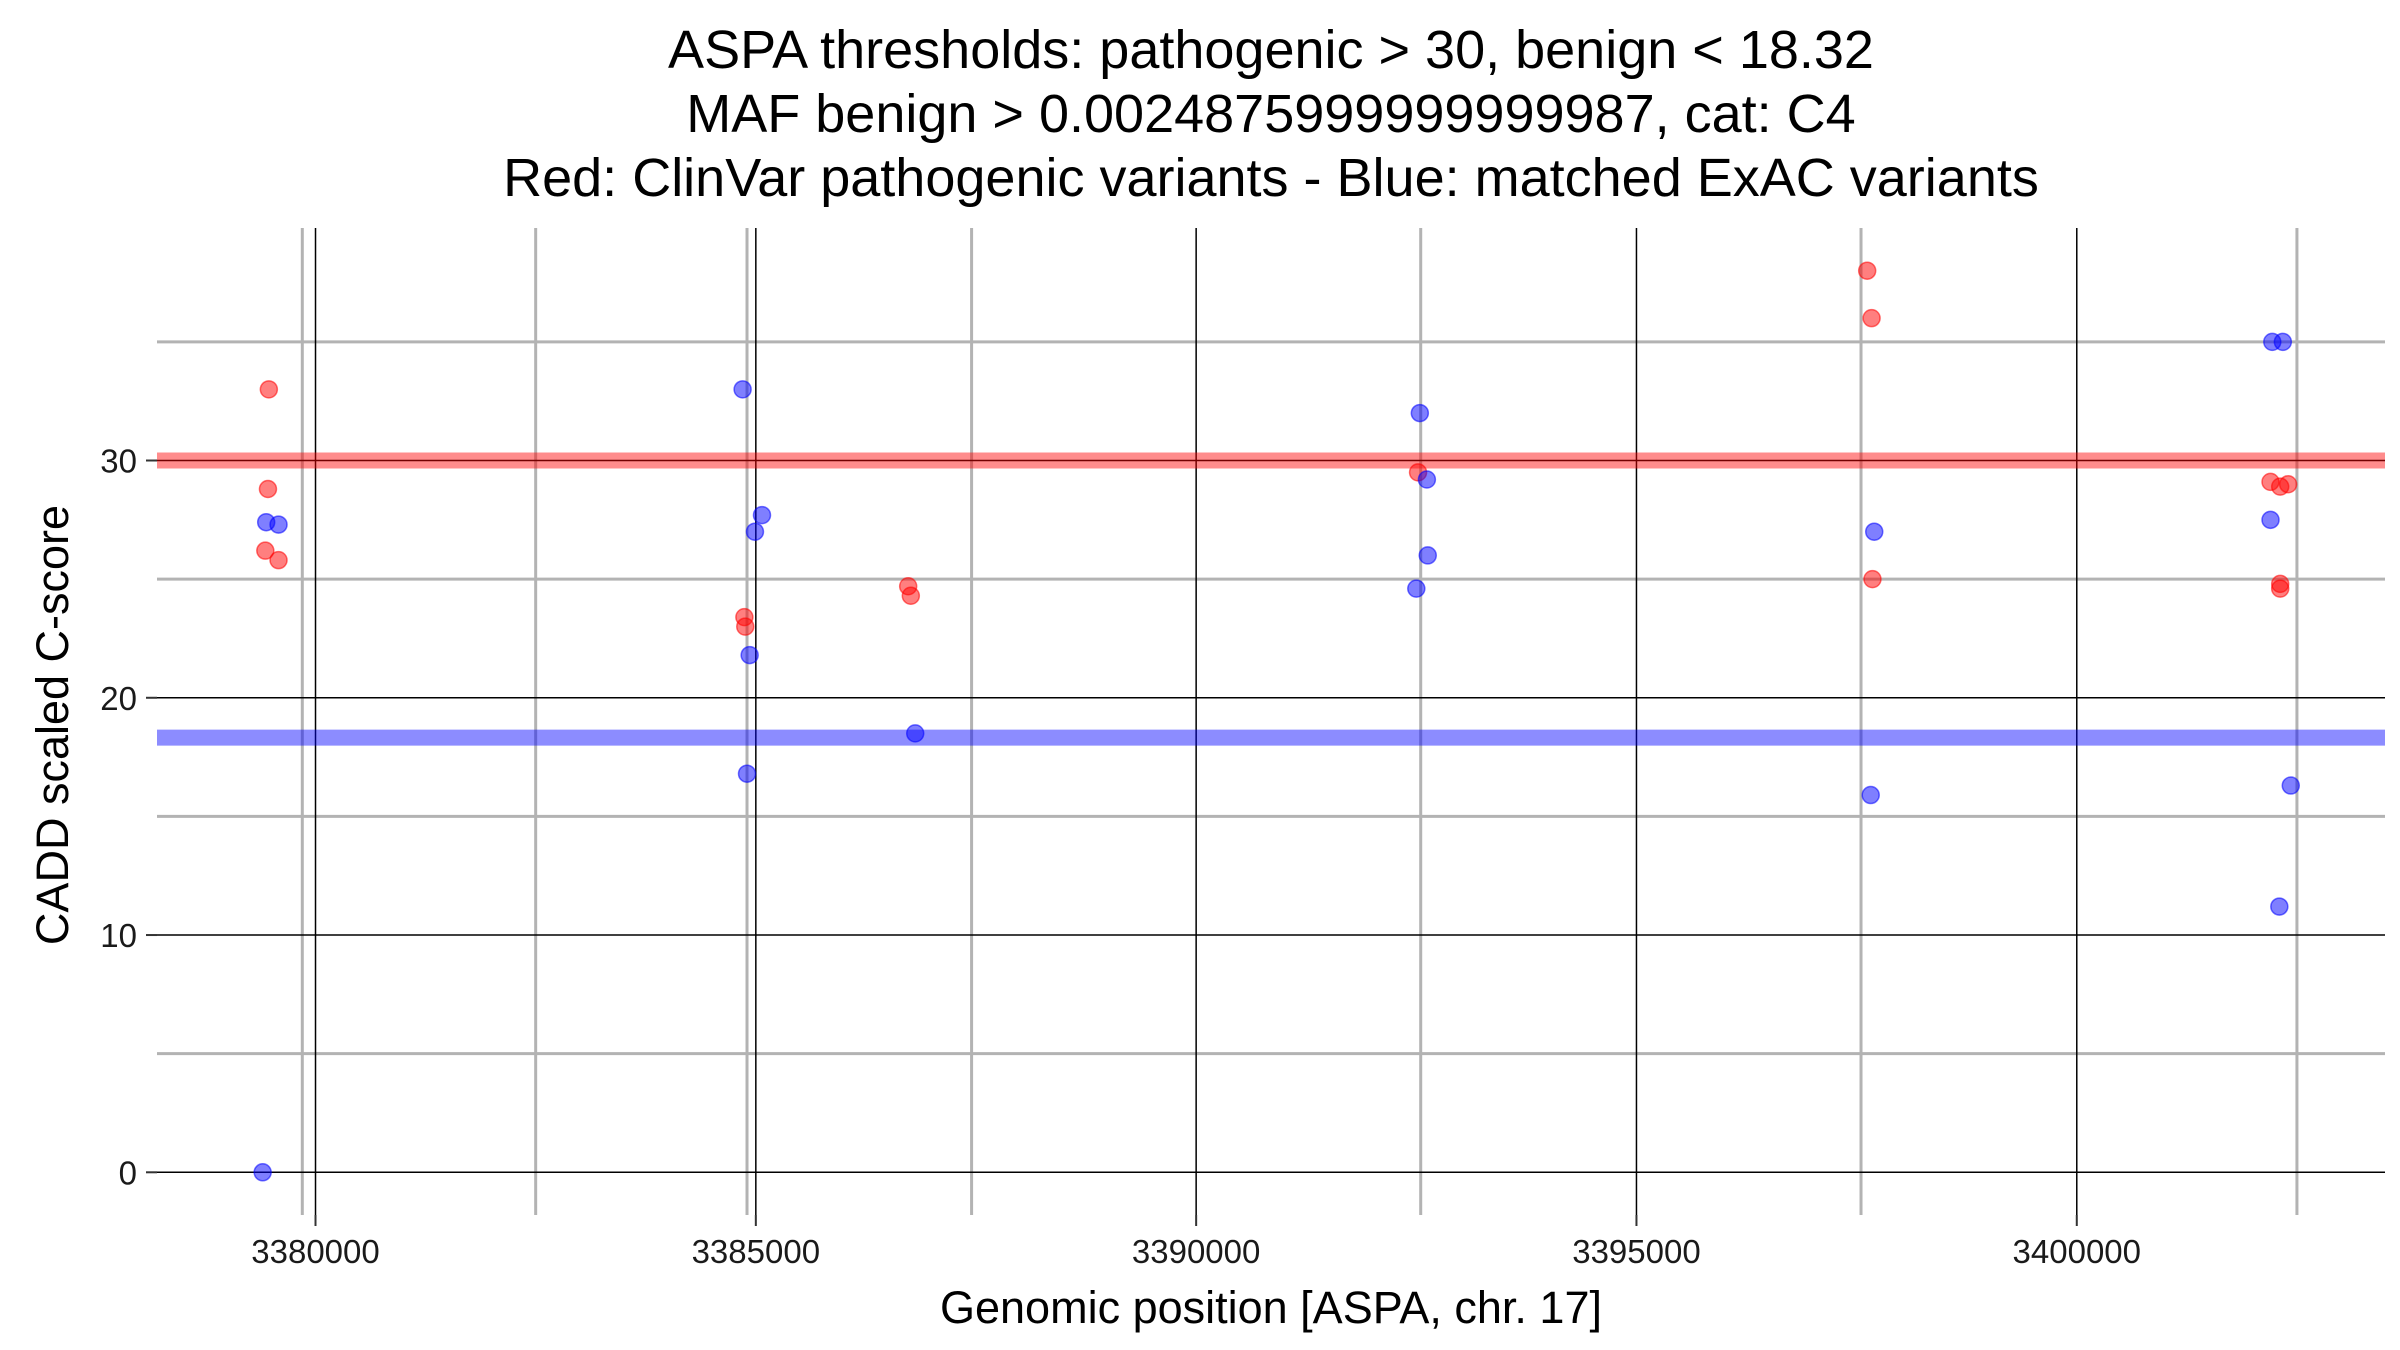 This screenshot has width=2400, height=1350. Describe the element at coordinates (1196, 1251) in the screenshot. I see `x-tick-label-2: 3390000` at that location.